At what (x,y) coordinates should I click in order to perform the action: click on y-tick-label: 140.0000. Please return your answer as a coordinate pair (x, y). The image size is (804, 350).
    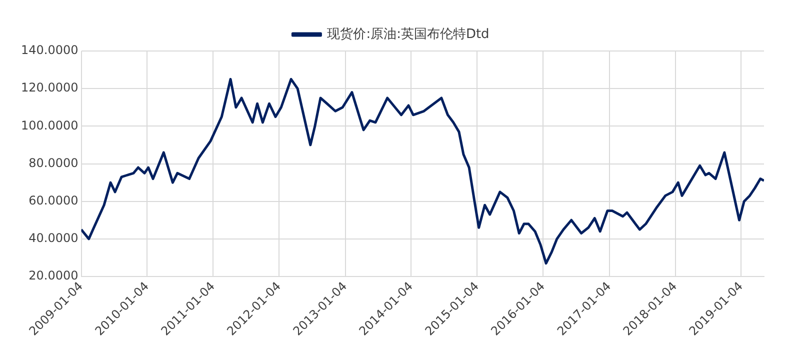
    Looking at the image, I should click on (49, 50).